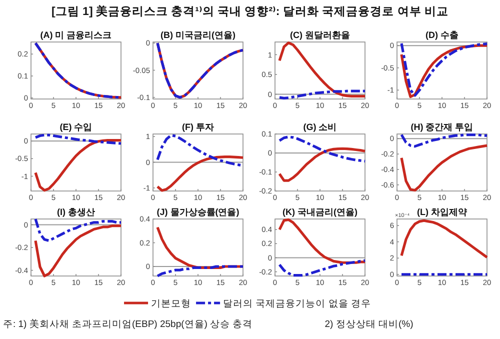 This screenshot has width=500, height=339. I want to click on chart-title: (H) 중간재 투입, so click(442, 127).